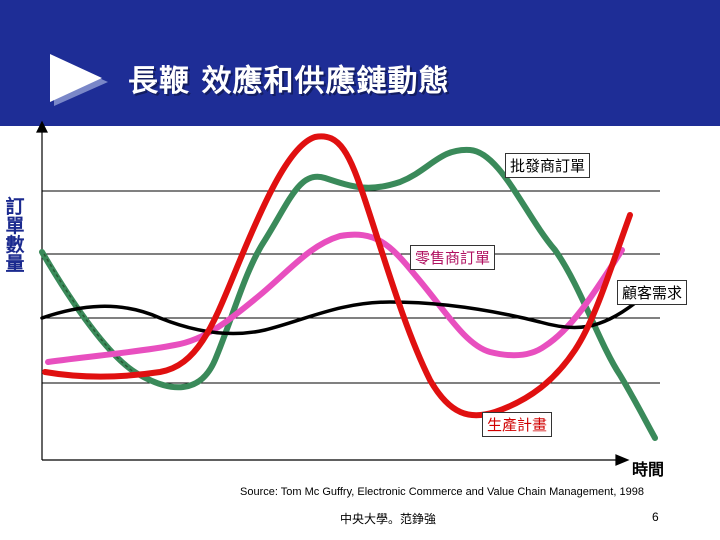 This screenshot has height=540, width=720. What do you see at coordinates (548, 165) in the screenshot?
I see `wholesale-orders-label: 批發商訂單` at bounding box center [548, 165].